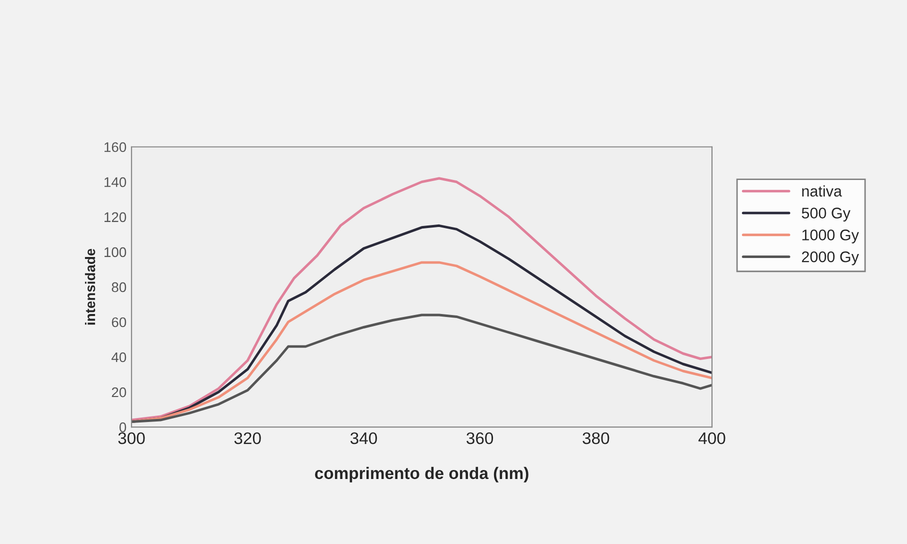  What do you see at coordinates (830, 258) in the screenshot?
I see `legend-label: 2000 Gy` at bounding box center [830, 258].